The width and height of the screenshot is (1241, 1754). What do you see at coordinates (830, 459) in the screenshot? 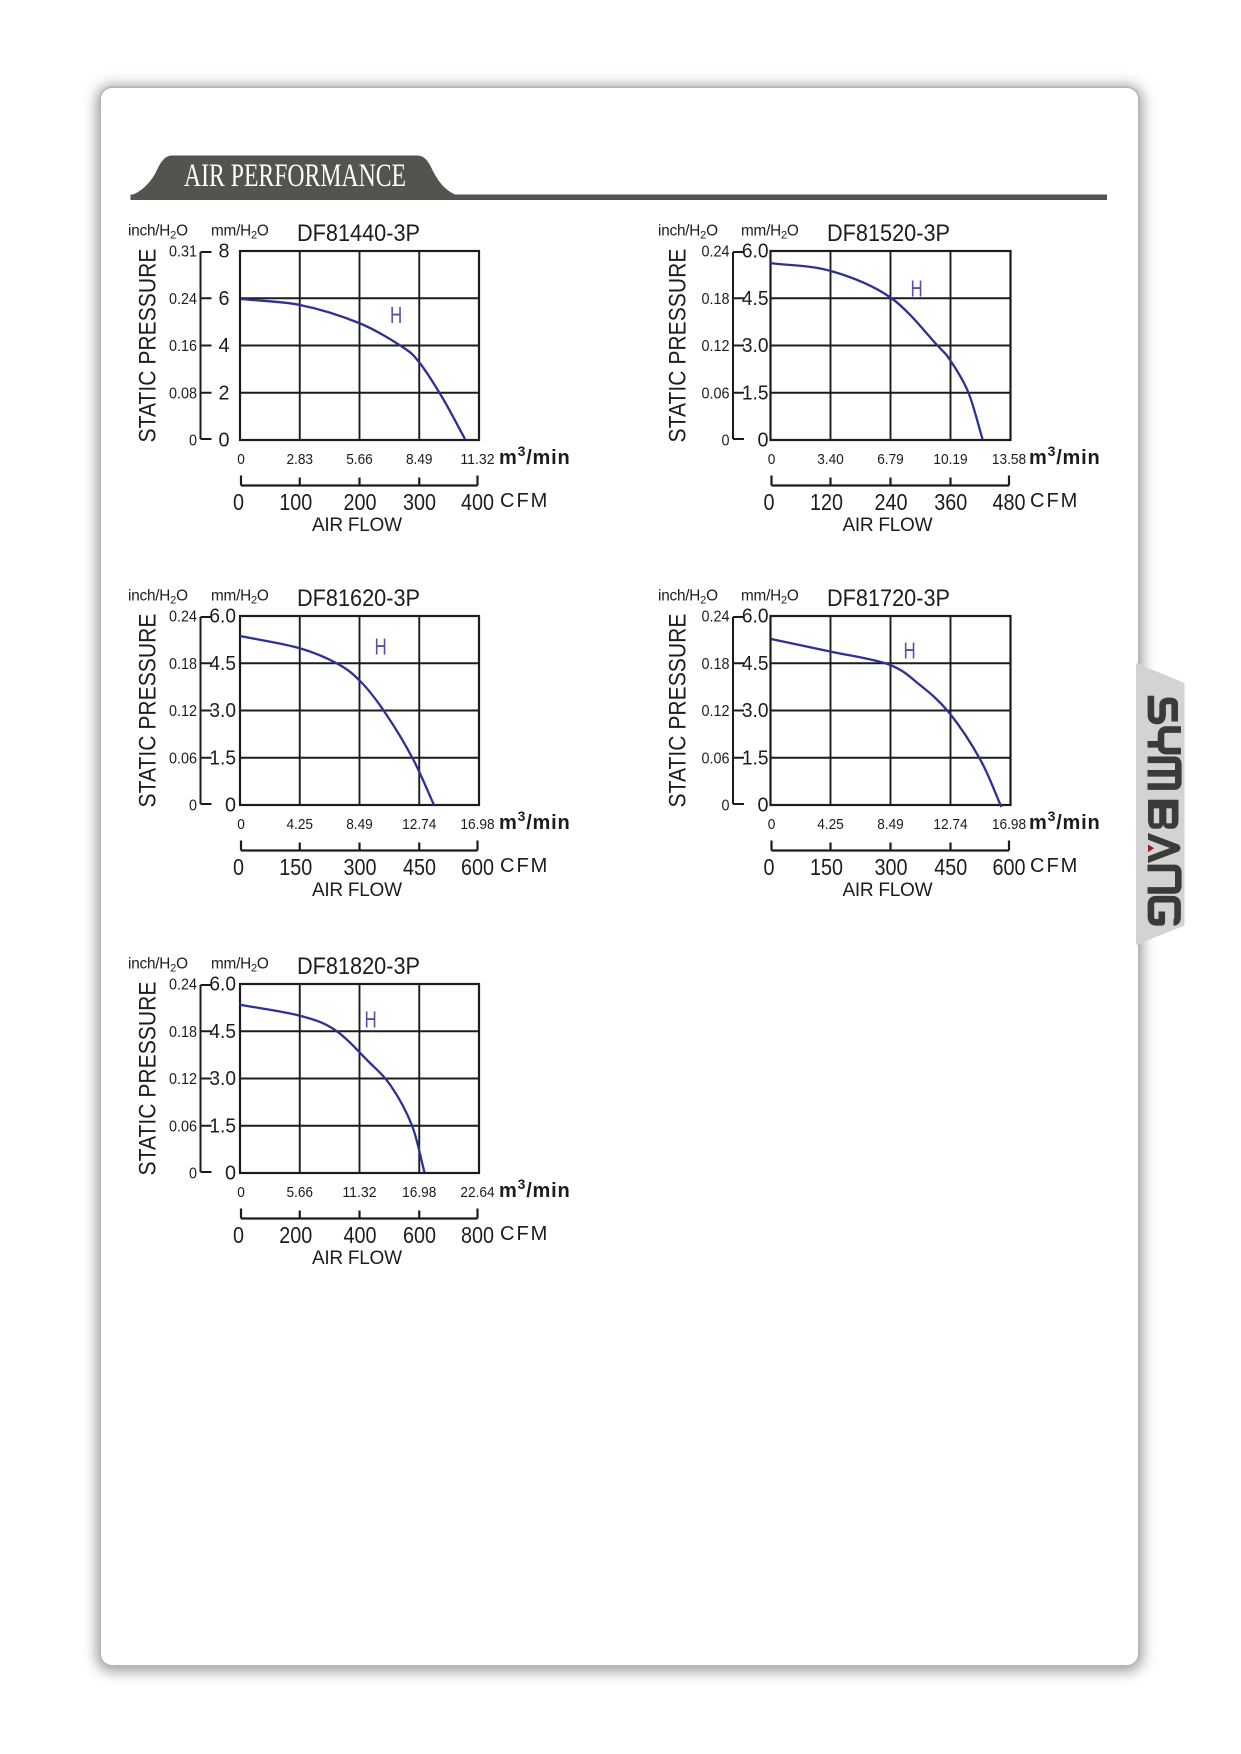
I see `svg-text: 3.40` at bounding box center [830, 459].